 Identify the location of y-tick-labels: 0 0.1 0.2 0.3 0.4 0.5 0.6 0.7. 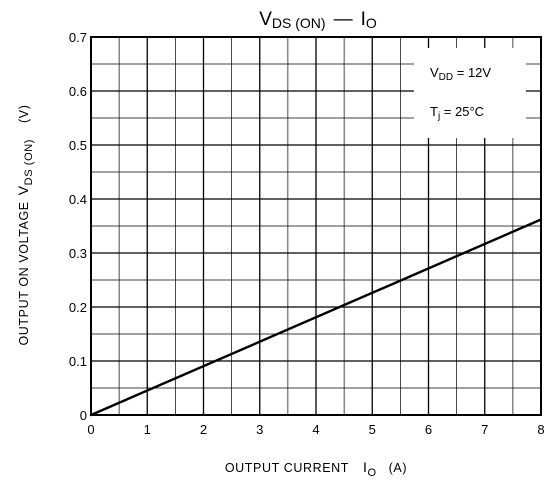
(78, 226).